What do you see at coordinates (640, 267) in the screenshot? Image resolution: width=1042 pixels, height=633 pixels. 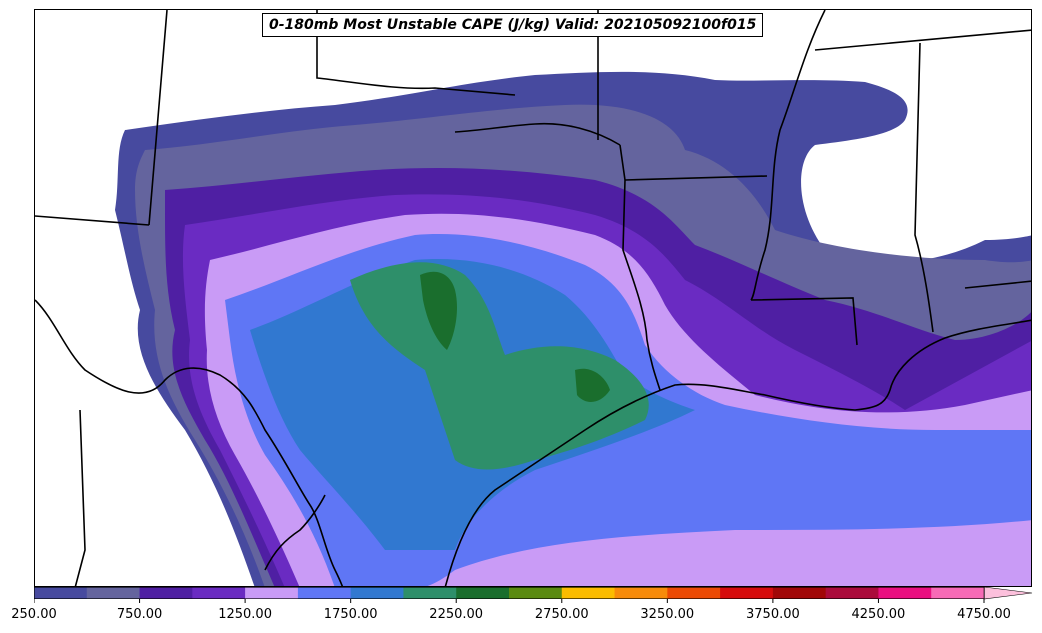 I see `border-tx-la` at bounding box center [640, 267].